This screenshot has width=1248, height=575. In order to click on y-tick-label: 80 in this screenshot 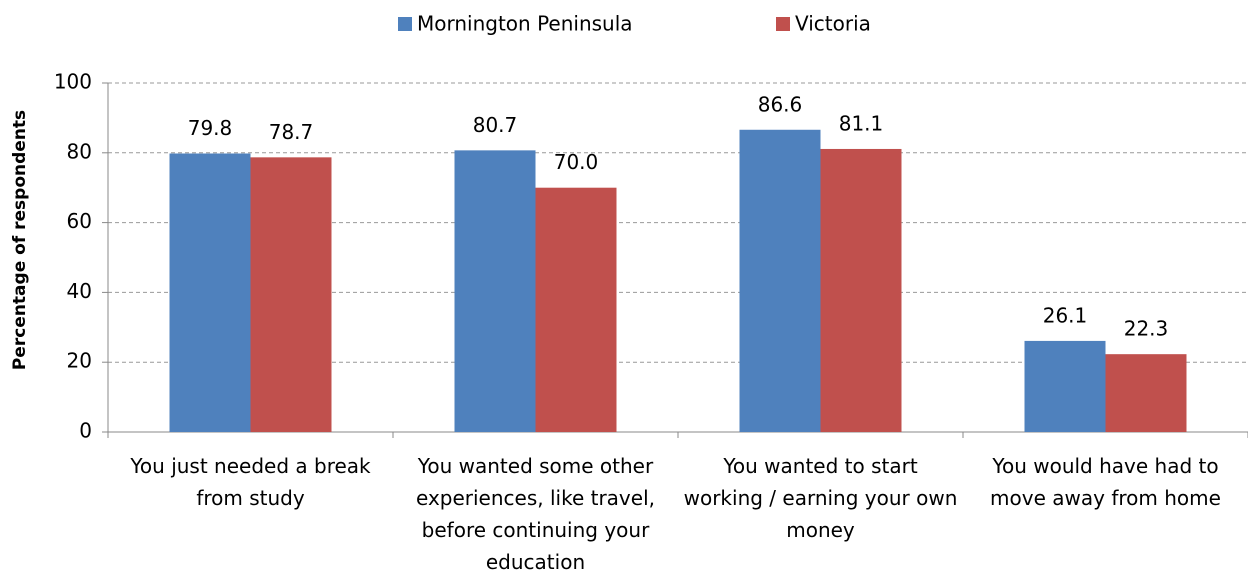, I will do `click(79, 151)`.